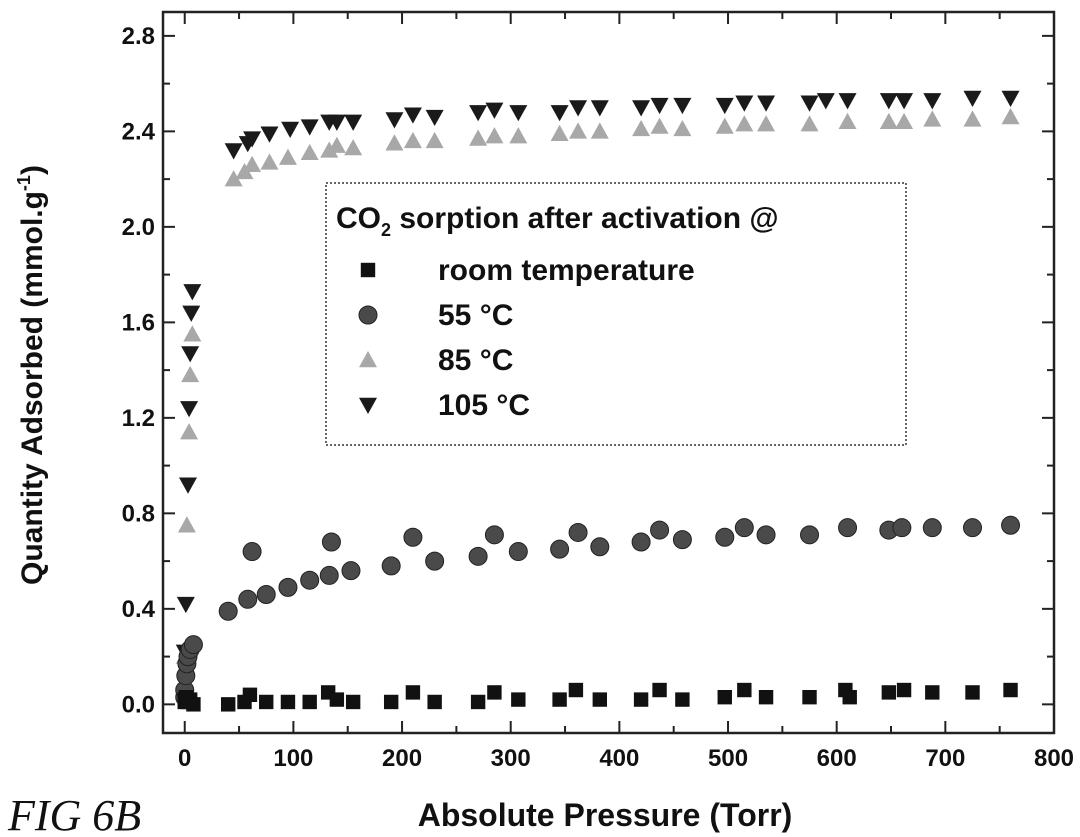 This screenshot has width=1080, height=837. What do you see at coordinates (32, 170) in the screenshot?
I see `y-axis-label-close: )` at bounding box center [32, 170].